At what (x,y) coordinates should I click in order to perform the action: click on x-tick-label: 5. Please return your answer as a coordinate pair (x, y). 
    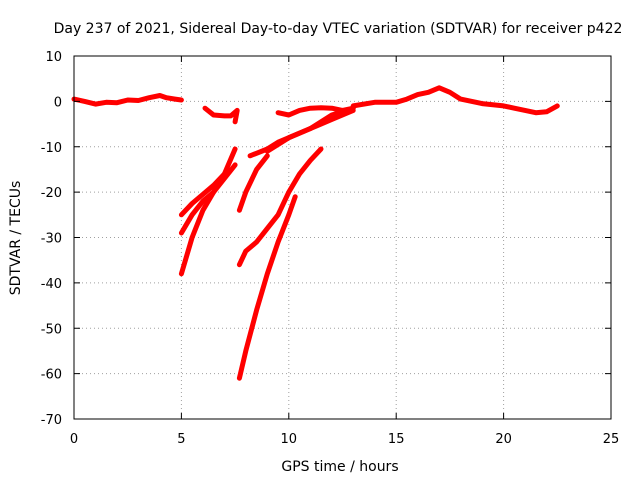
    Looking at the image, I should click on (181, 439).